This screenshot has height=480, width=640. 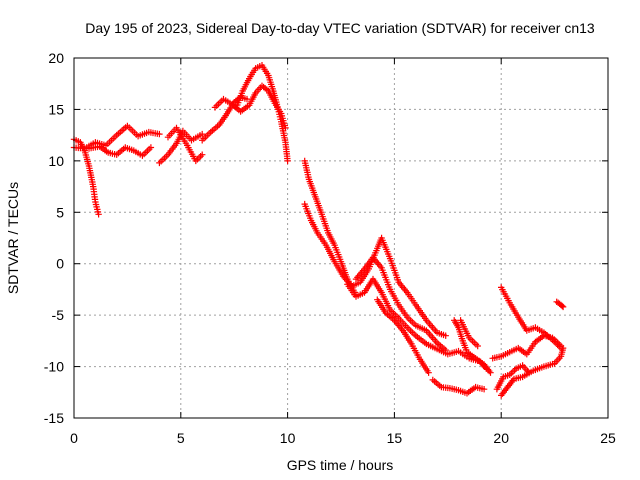 I want to click on x-tick-label: 0, so click(x=74, y=438).